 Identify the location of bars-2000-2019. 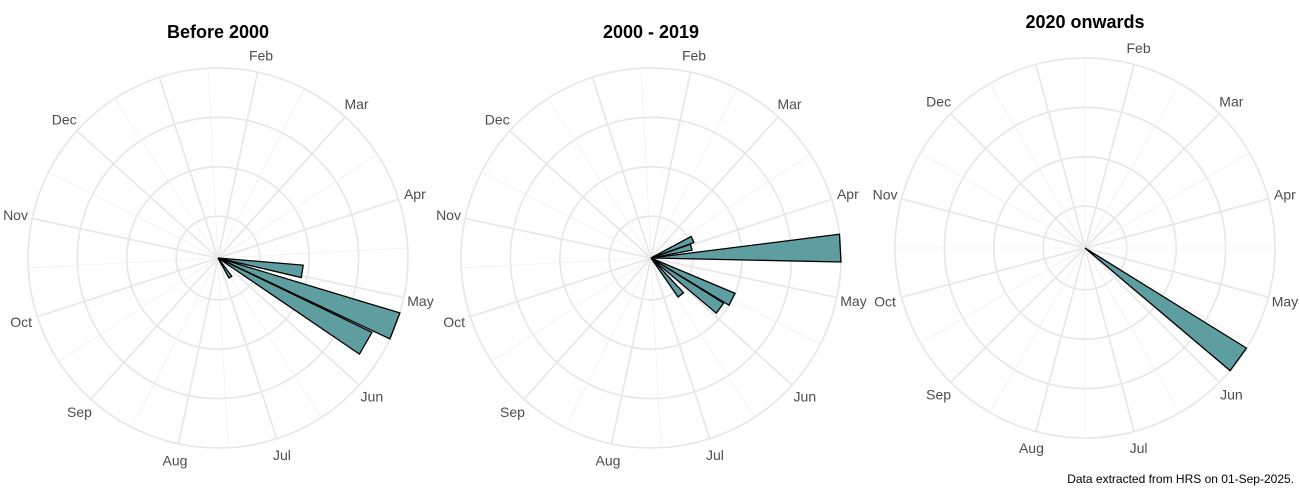
(746, 274).